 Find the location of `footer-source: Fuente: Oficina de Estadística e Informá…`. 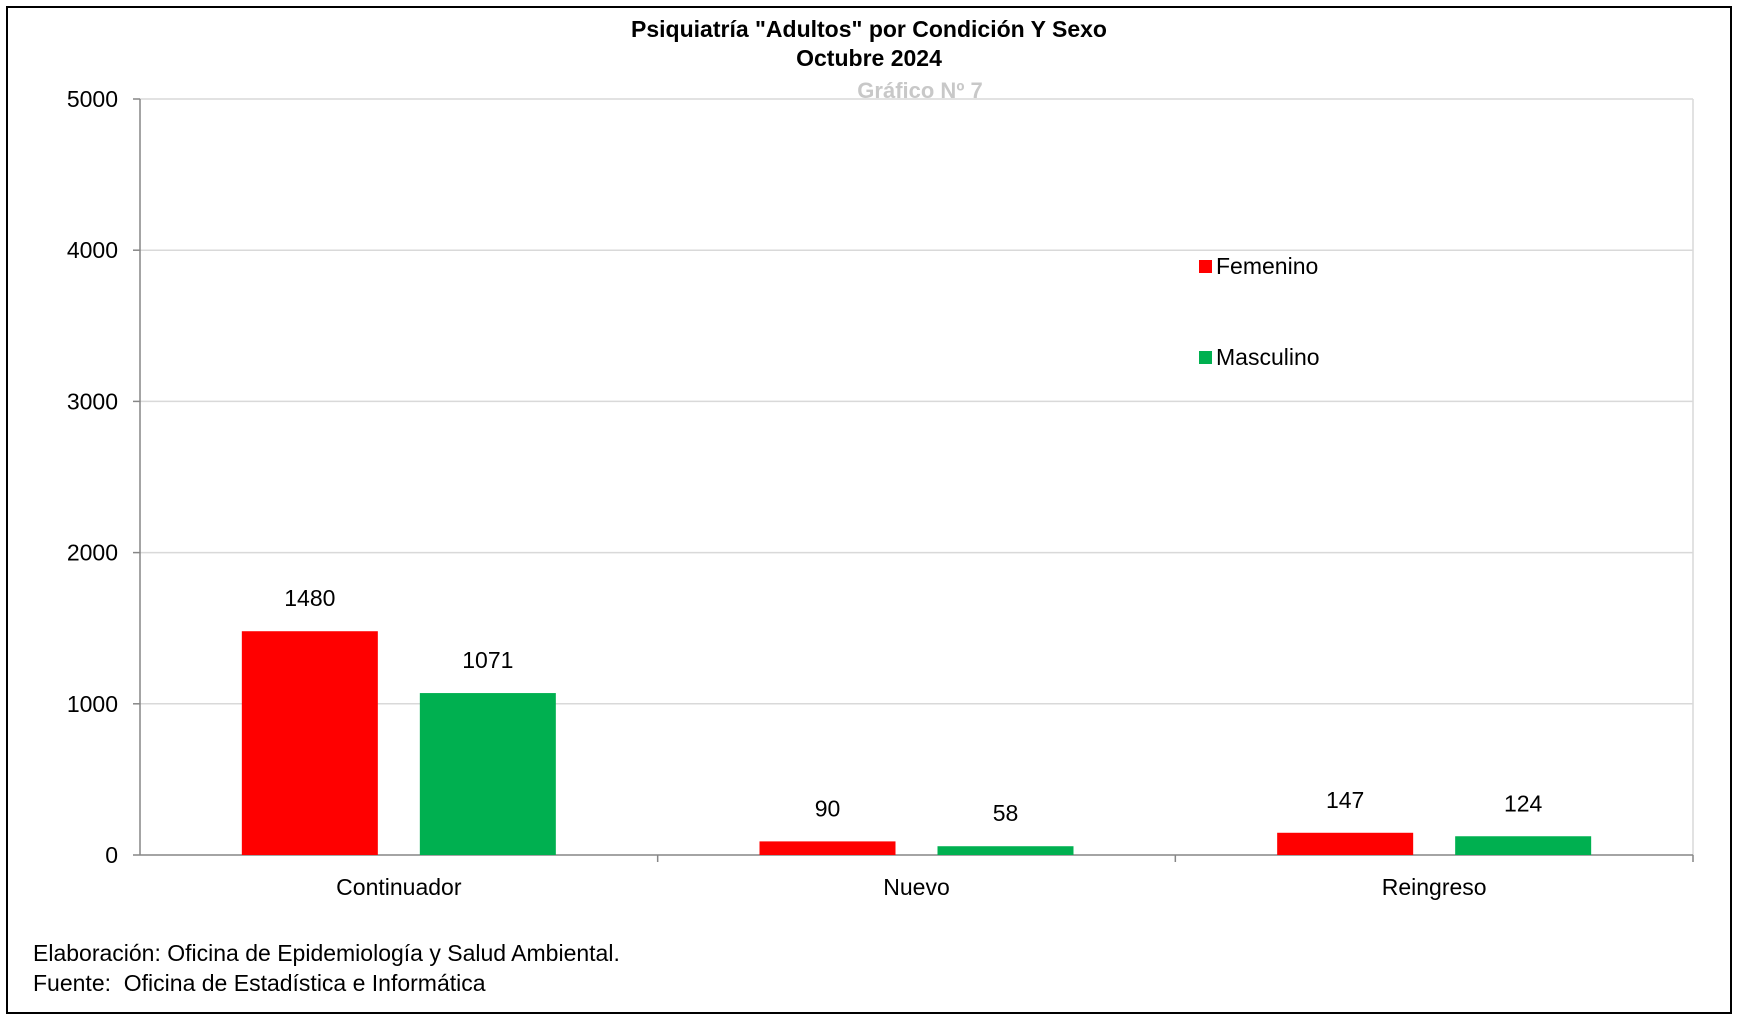

footer-source: Fuente: Oficina de Estadística e Informá… is located at coordinates (259, 983).